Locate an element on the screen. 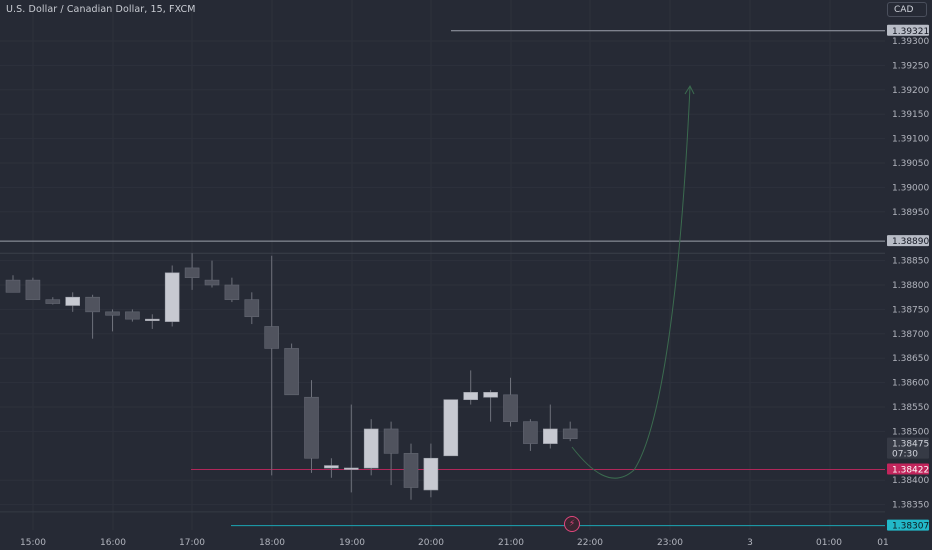  price-tick-1.38700: 1.38700 is located at coordinates (910, 335).